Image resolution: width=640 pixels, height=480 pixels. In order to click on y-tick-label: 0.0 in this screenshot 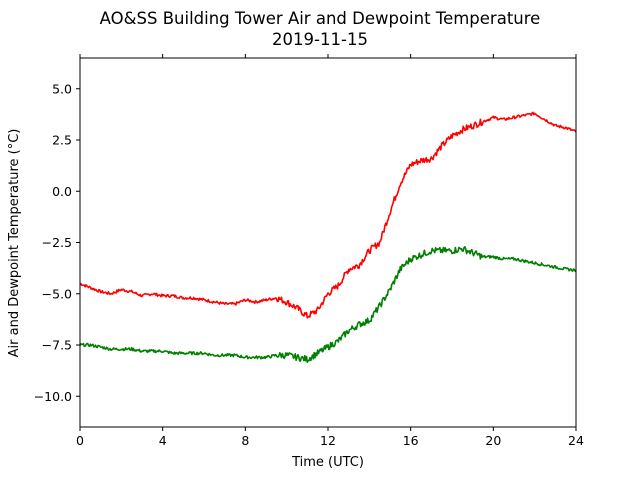, I will do `click(62, 191)`.